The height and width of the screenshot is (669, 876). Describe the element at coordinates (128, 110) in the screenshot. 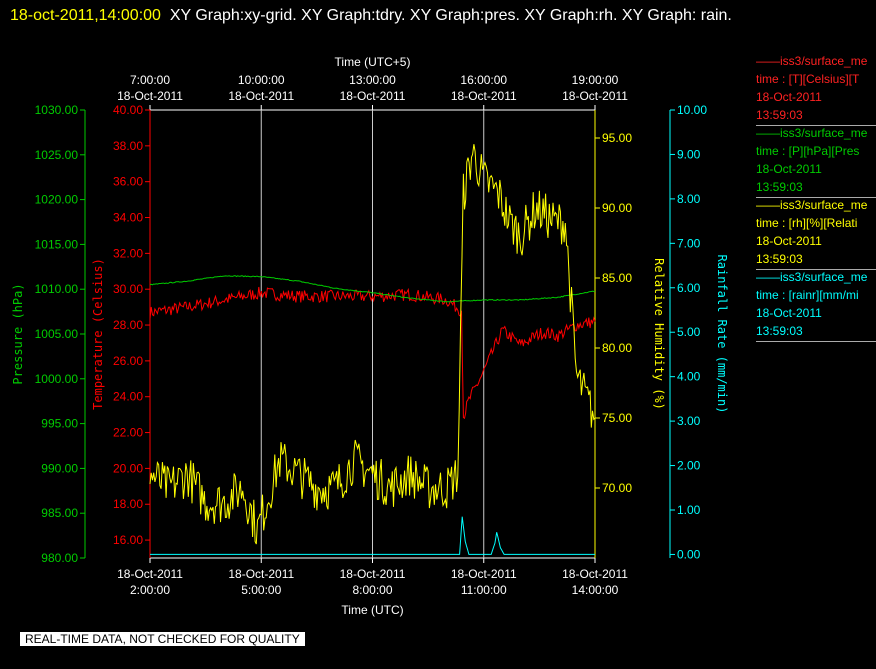

I see `temperature-tick-label: 40.00` at that location.